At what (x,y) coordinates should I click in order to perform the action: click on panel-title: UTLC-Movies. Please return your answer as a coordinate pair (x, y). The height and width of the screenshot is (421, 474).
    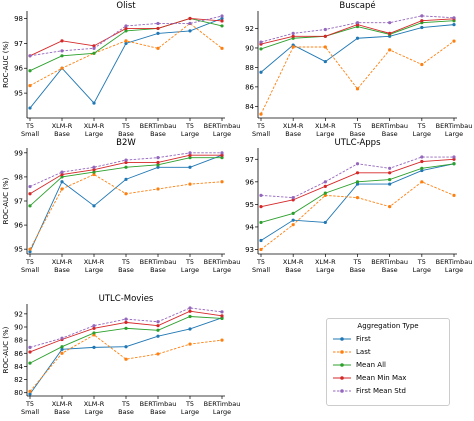
    Looking at the image, I should click on (126, 299).